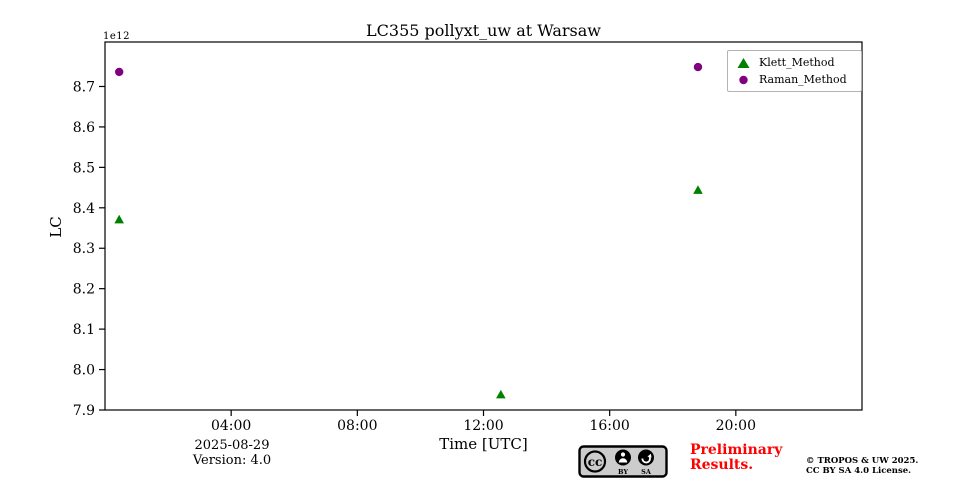 Image resolution: width=960 pixels, height=480 pixels. Describe the element at coordinates (357, 426) in the screenshot. I see `svg-text: 08:00` at that location.